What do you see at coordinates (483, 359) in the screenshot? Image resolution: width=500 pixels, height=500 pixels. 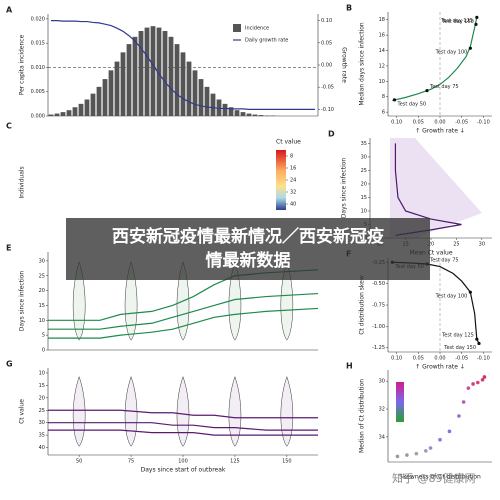 I see `x-tick-label: -0.10` at bounding box center [483, 359].